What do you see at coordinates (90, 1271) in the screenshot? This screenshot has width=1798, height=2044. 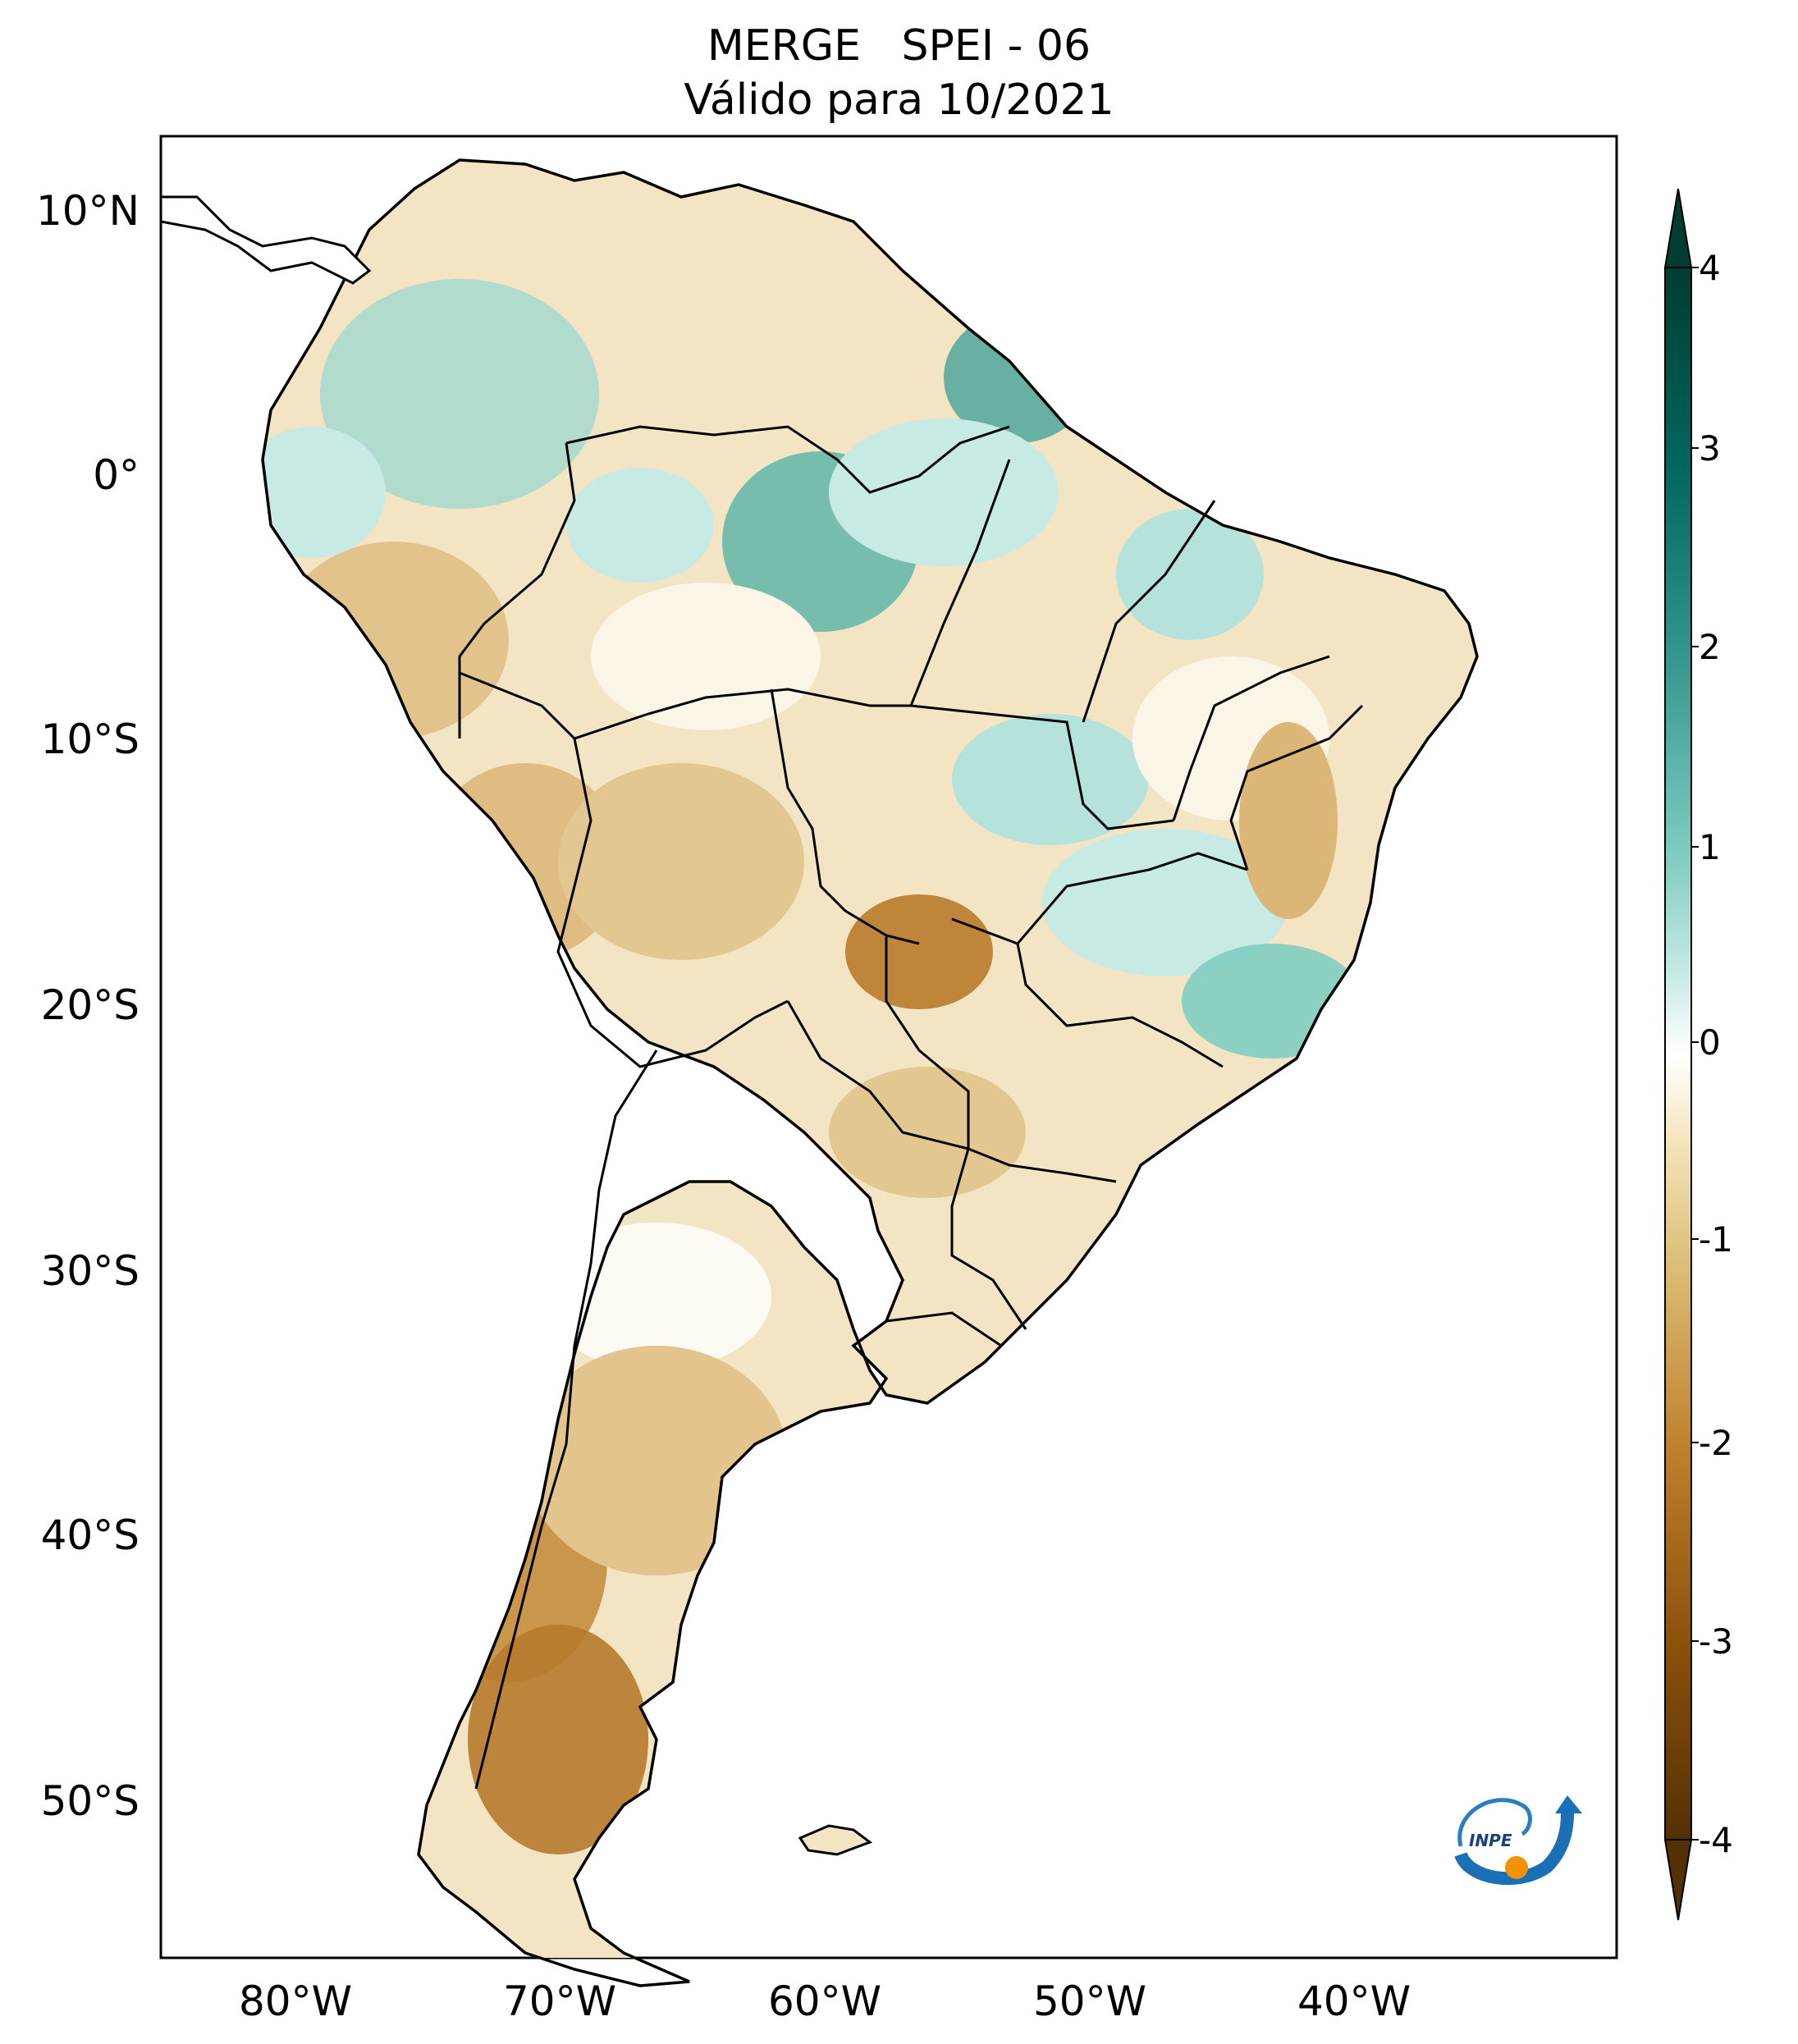 I see `lat-label-30s: 30°S` at bounding box center [90, 1271].